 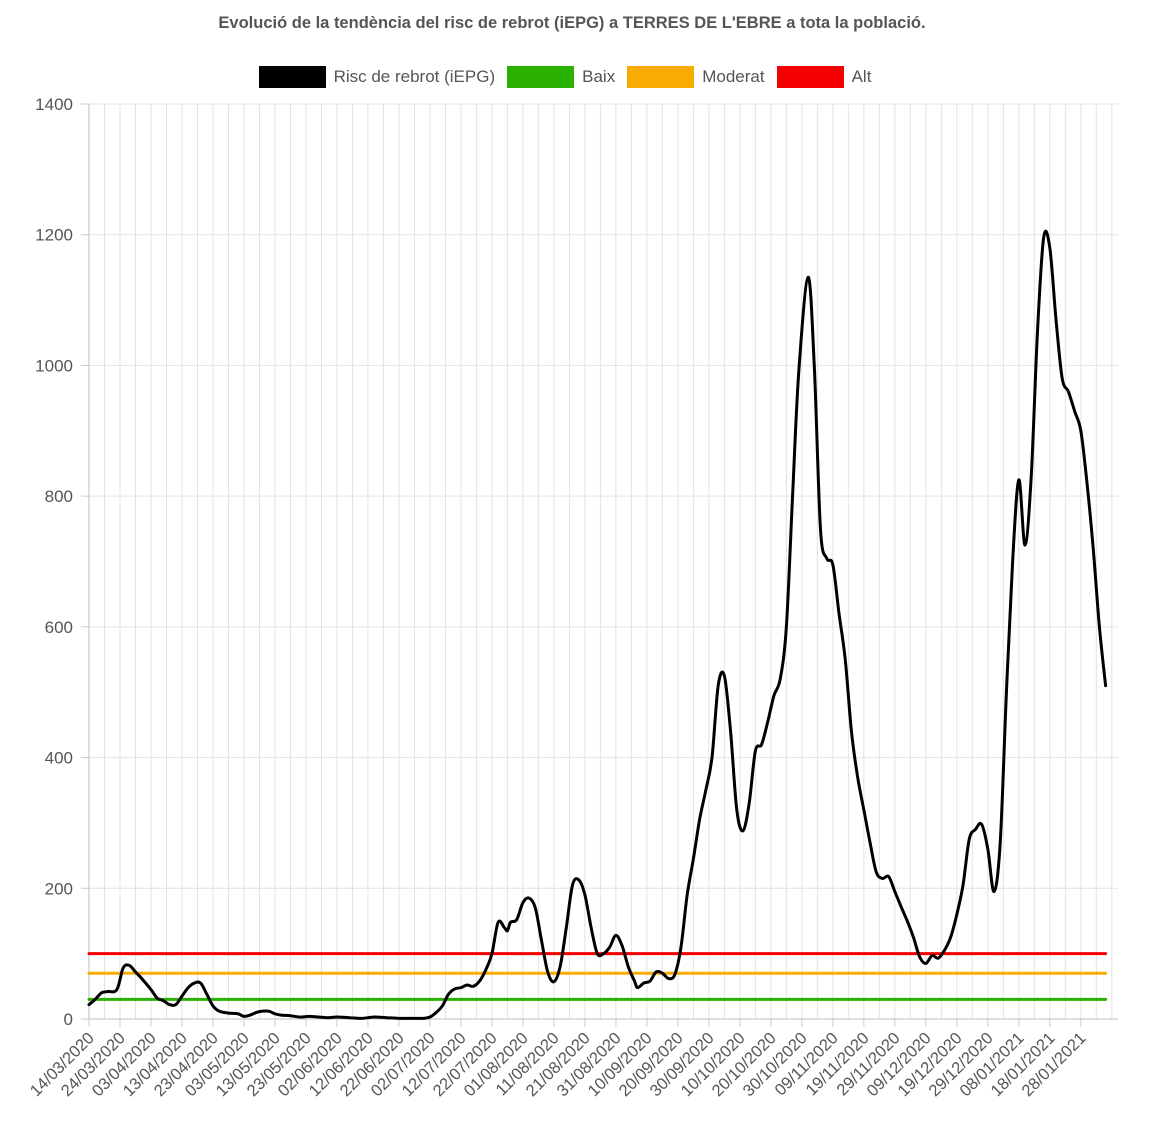 I want to click on legend-item-risc: Risc de rebrot (iEPG), so click(x=377, y=77).